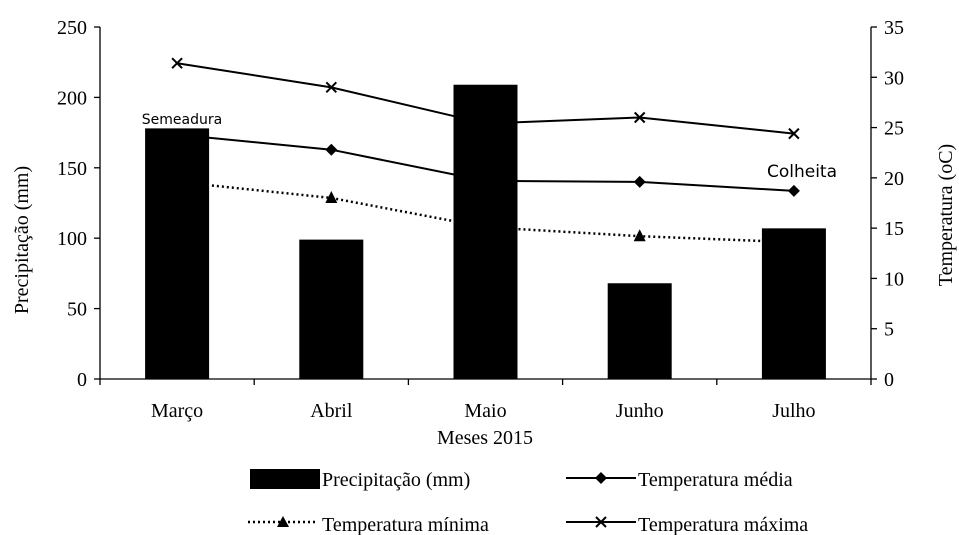 The image size is (959, 535). Describe the element at coordinates (485, 438) in the screenshot. I see `x-axis-label: Meses 2015` at that location.